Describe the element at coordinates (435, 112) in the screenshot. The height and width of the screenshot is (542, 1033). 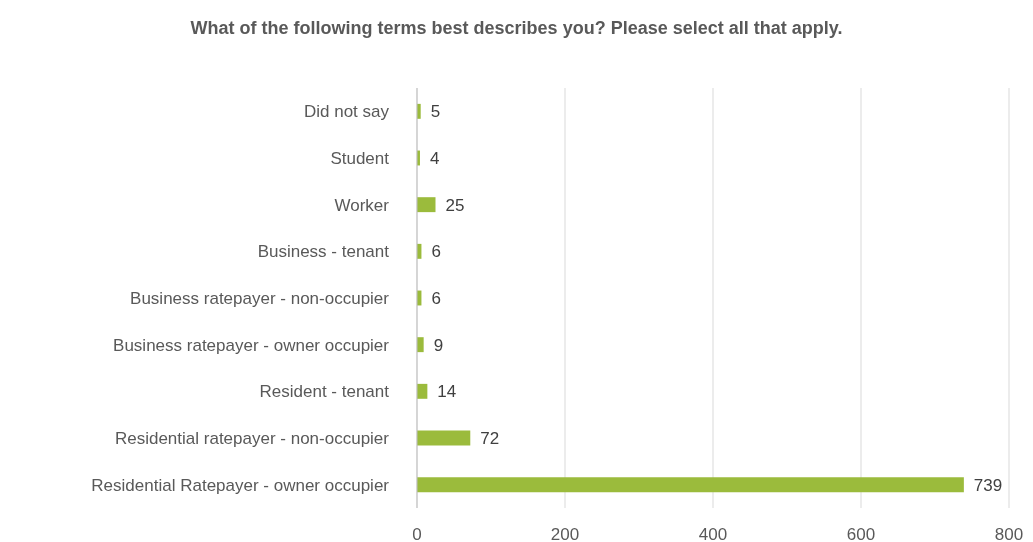
I see `data-label: 5` at that location.